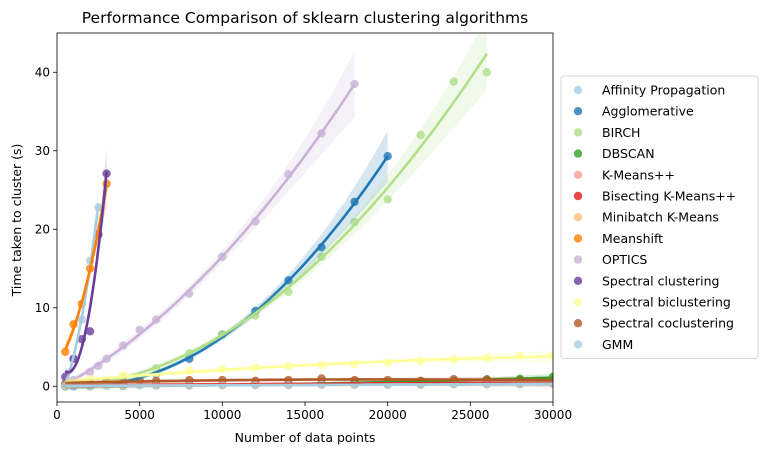 This screenshot has width=768, height=455. Describe the element at coordinates (305, 415) in the screenshot. I see `x-tick-label: 15000` at that location.